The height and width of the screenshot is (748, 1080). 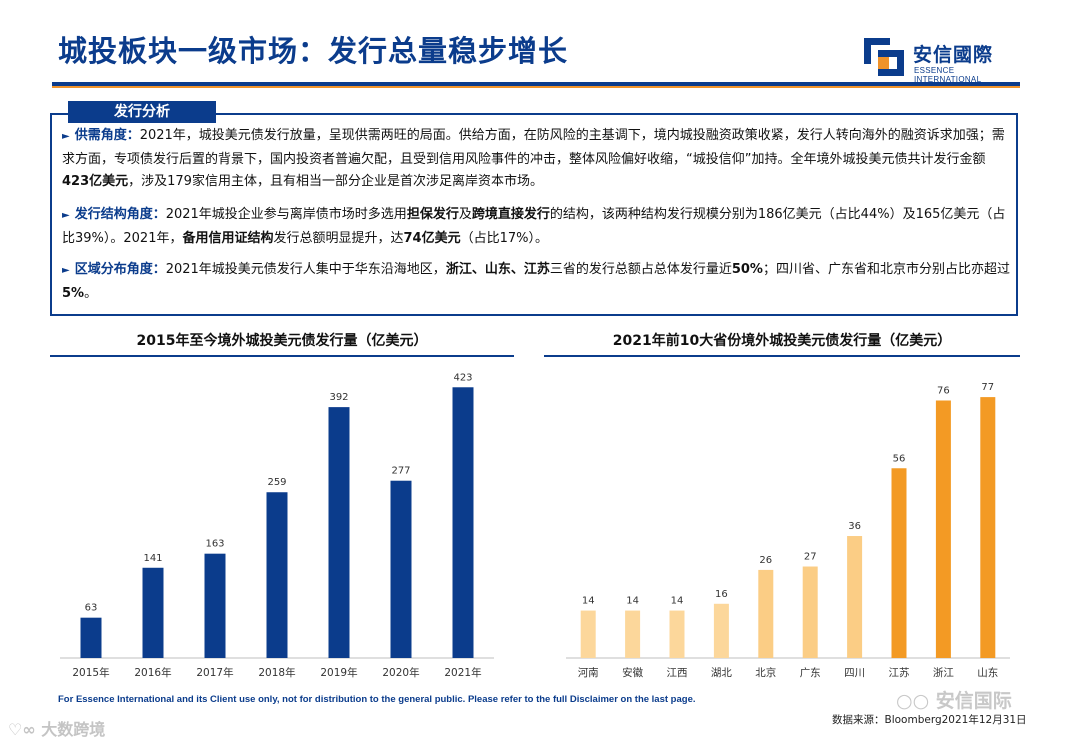 I want to click on watermark-right: ○○ 安信国际, so click(x=954, y=699).